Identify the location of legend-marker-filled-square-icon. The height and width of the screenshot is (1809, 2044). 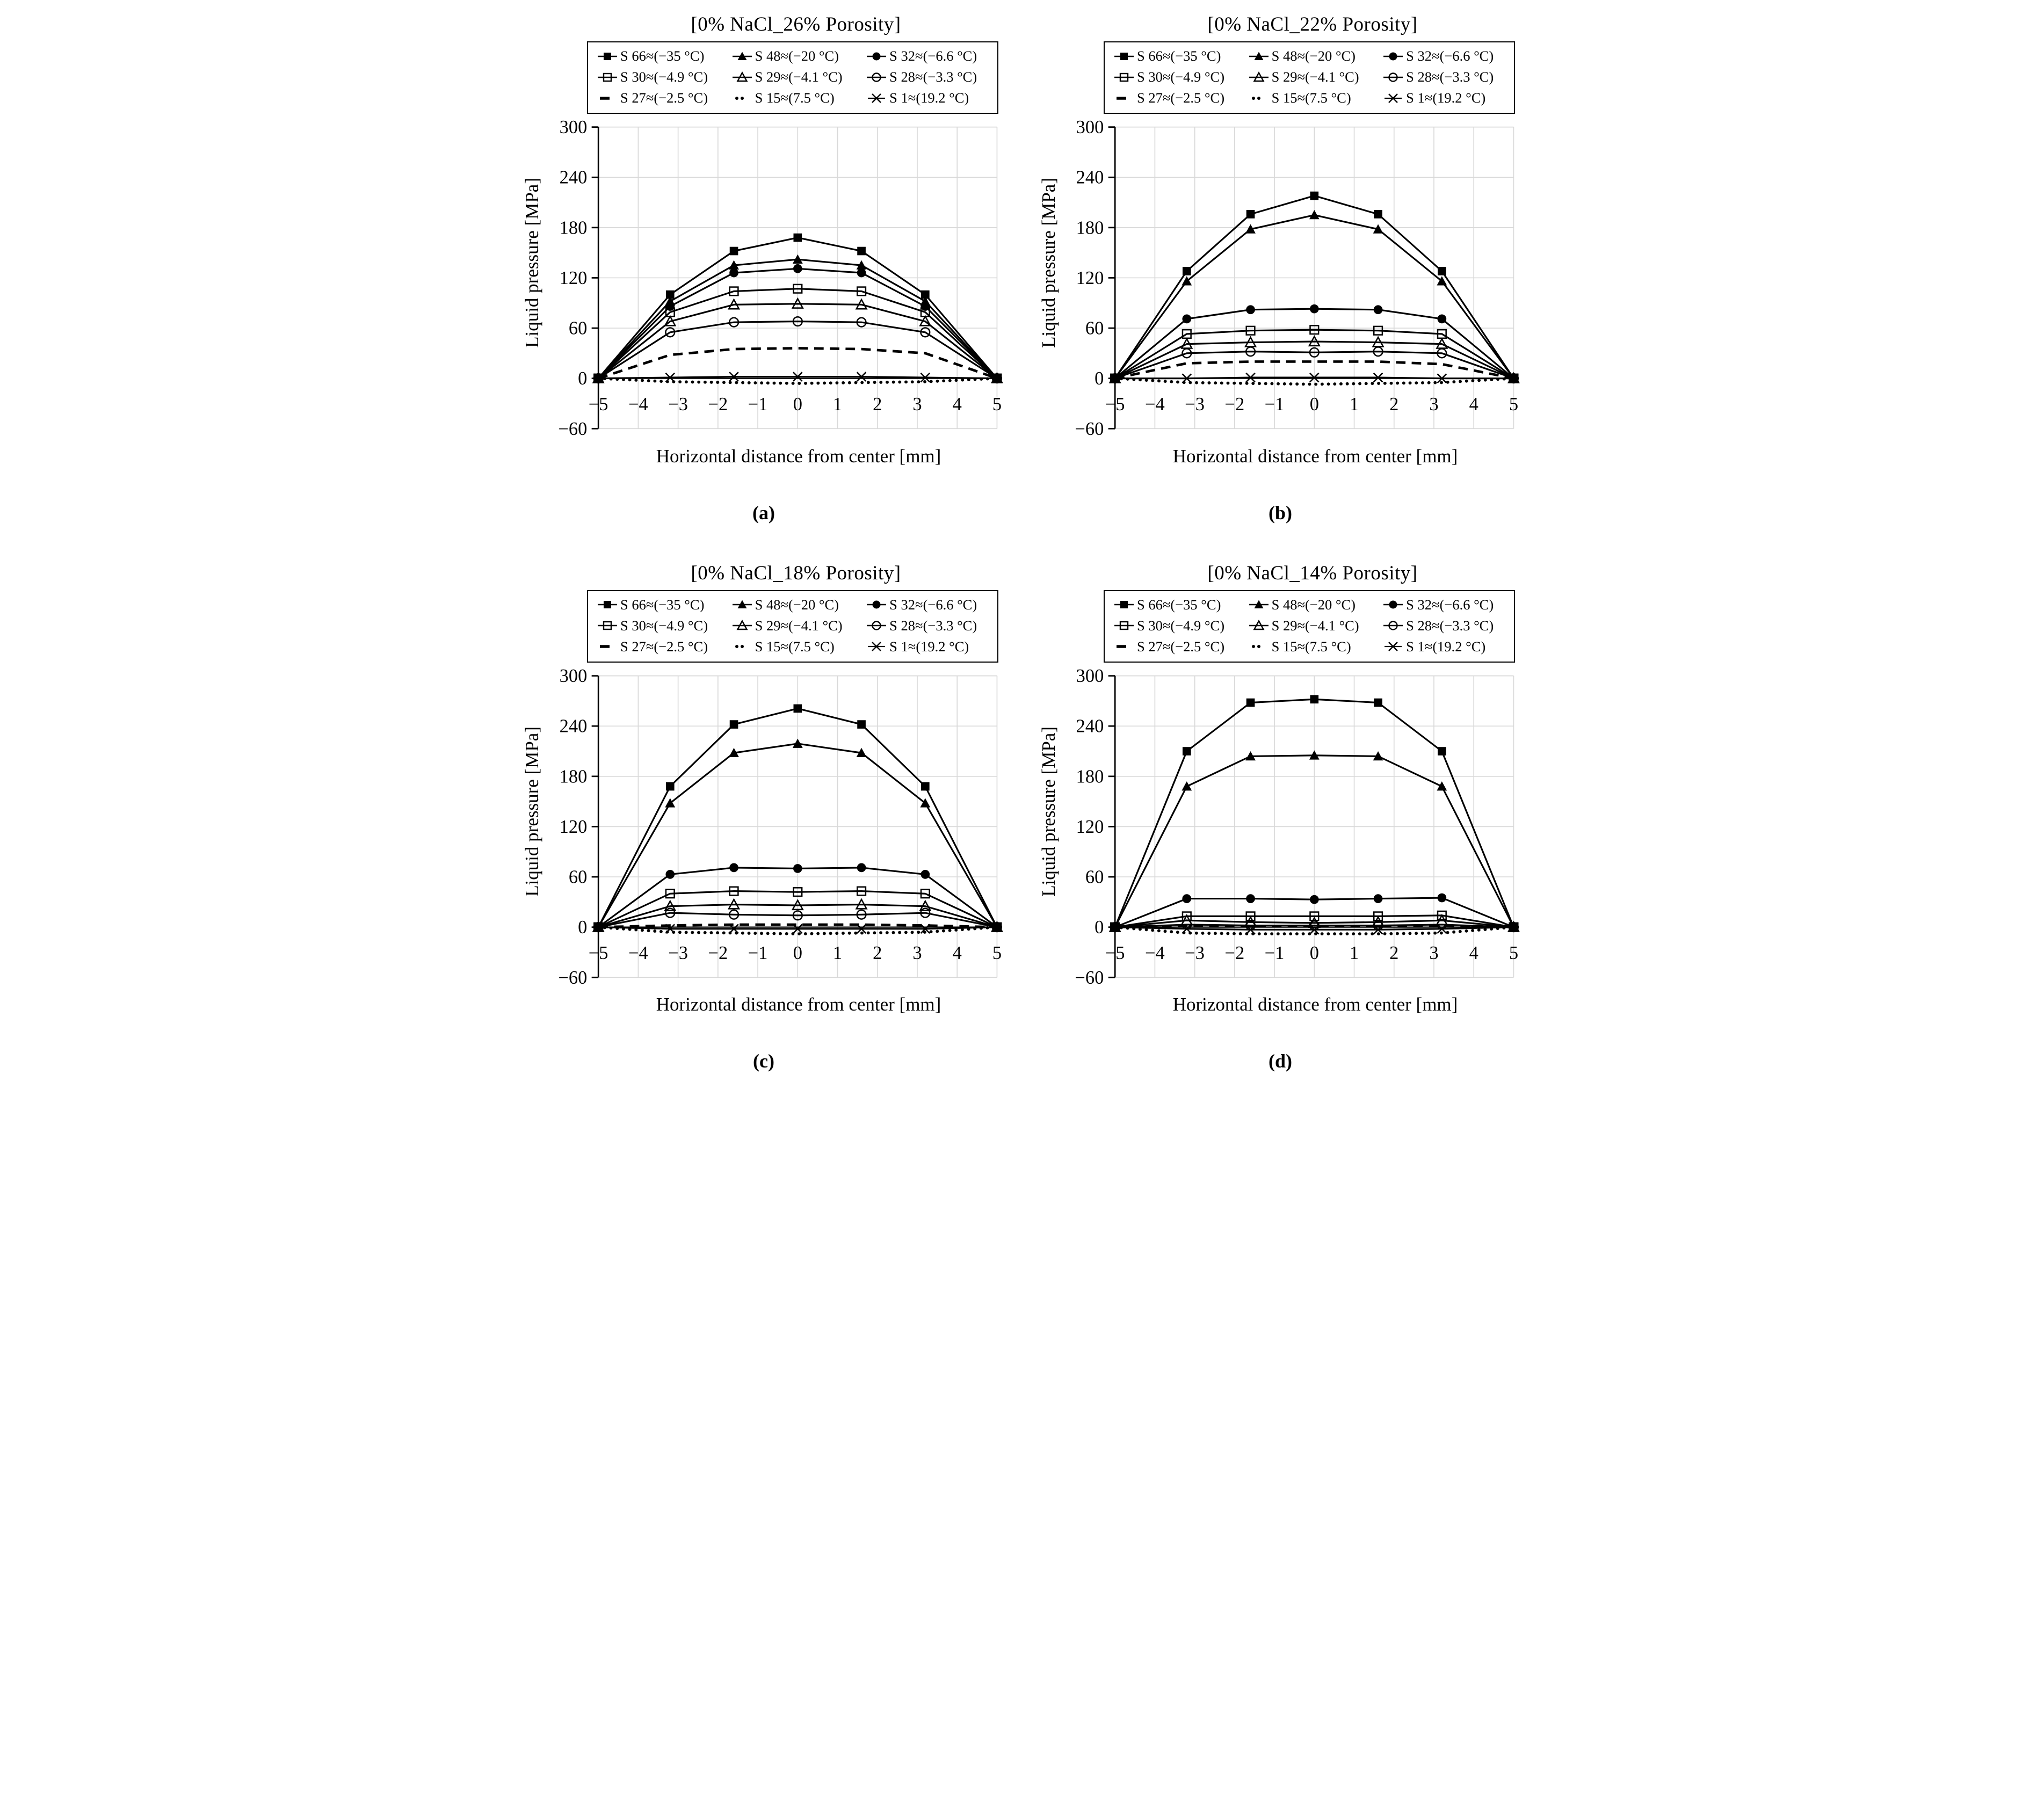
(607, 605).